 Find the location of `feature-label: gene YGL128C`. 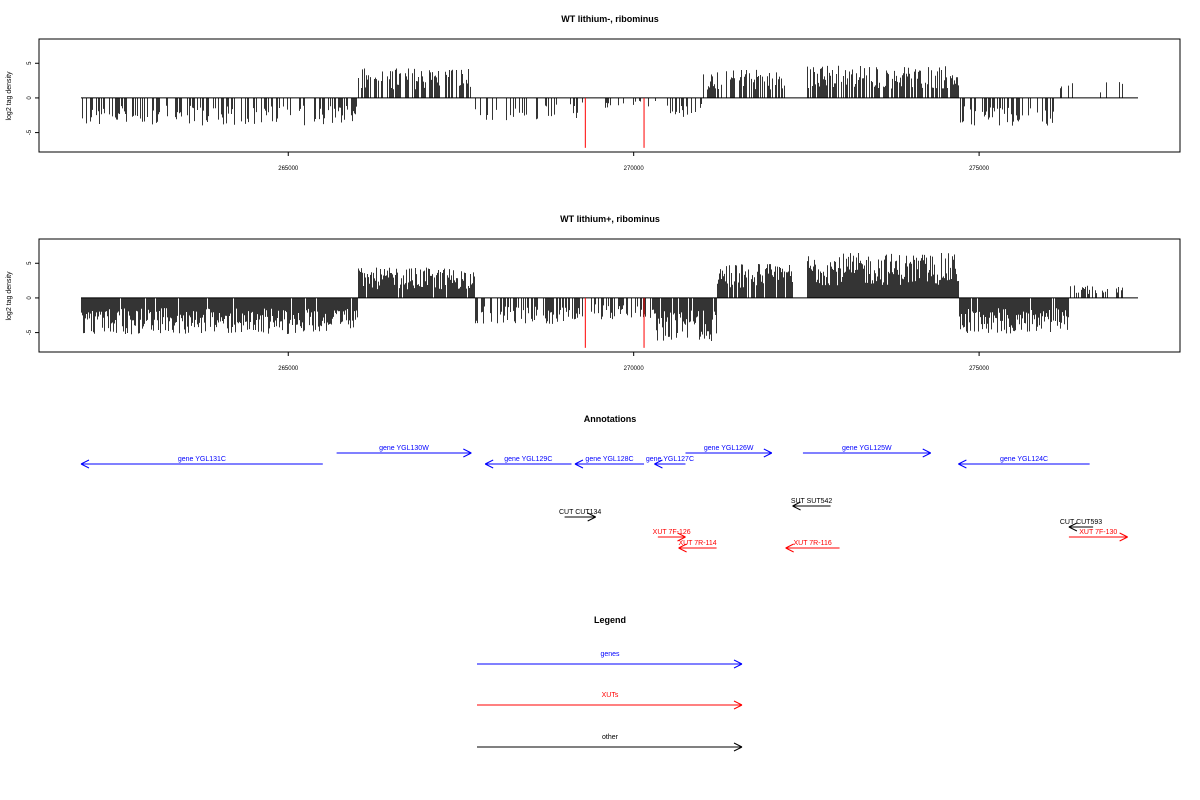

feature-label: gene YGL128C is located at coordinates (609, 459).